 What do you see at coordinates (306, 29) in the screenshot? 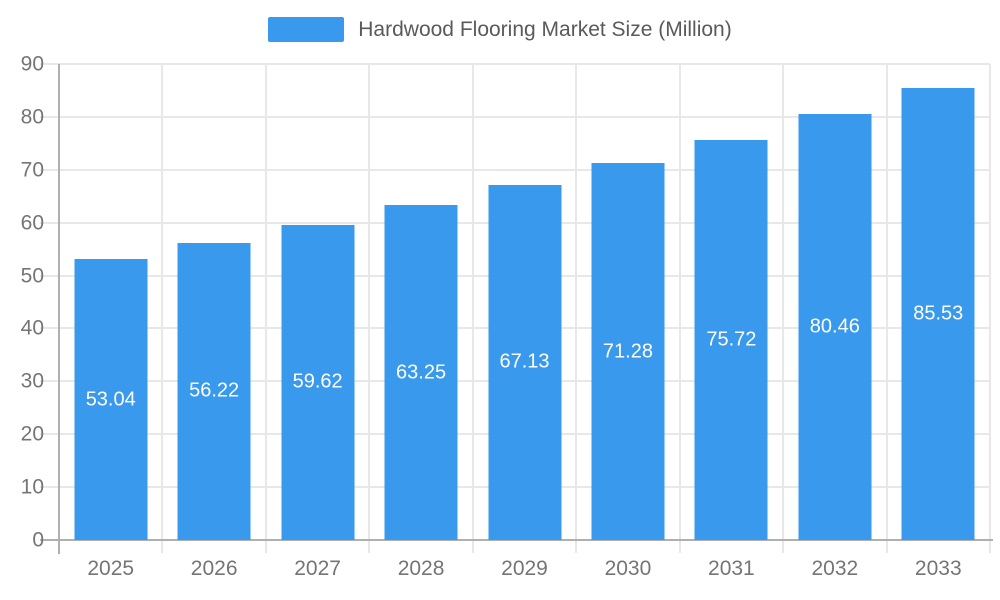
I see `legend-swatch-icon` at bounding box center [306, 29].